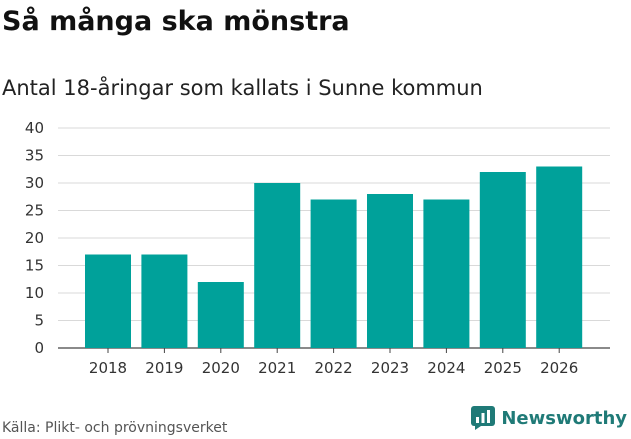  Describe the element at coordinates (559, 257) in the screenshot. I see `bar-2026` at that location.